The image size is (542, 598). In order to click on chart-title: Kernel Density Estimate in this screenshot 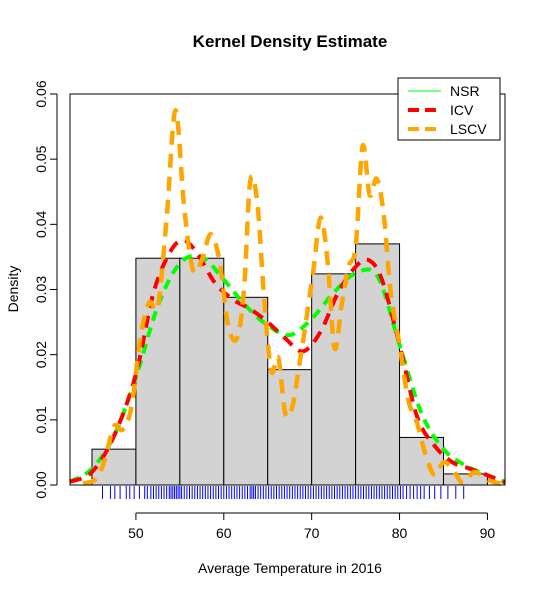, I will do `click(290, 41)`.